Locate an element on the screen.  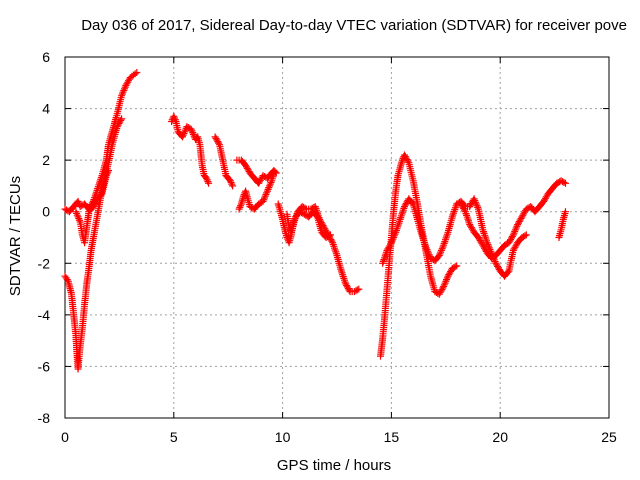
y-tick-label: -2 is located at coordinates (44, 263).